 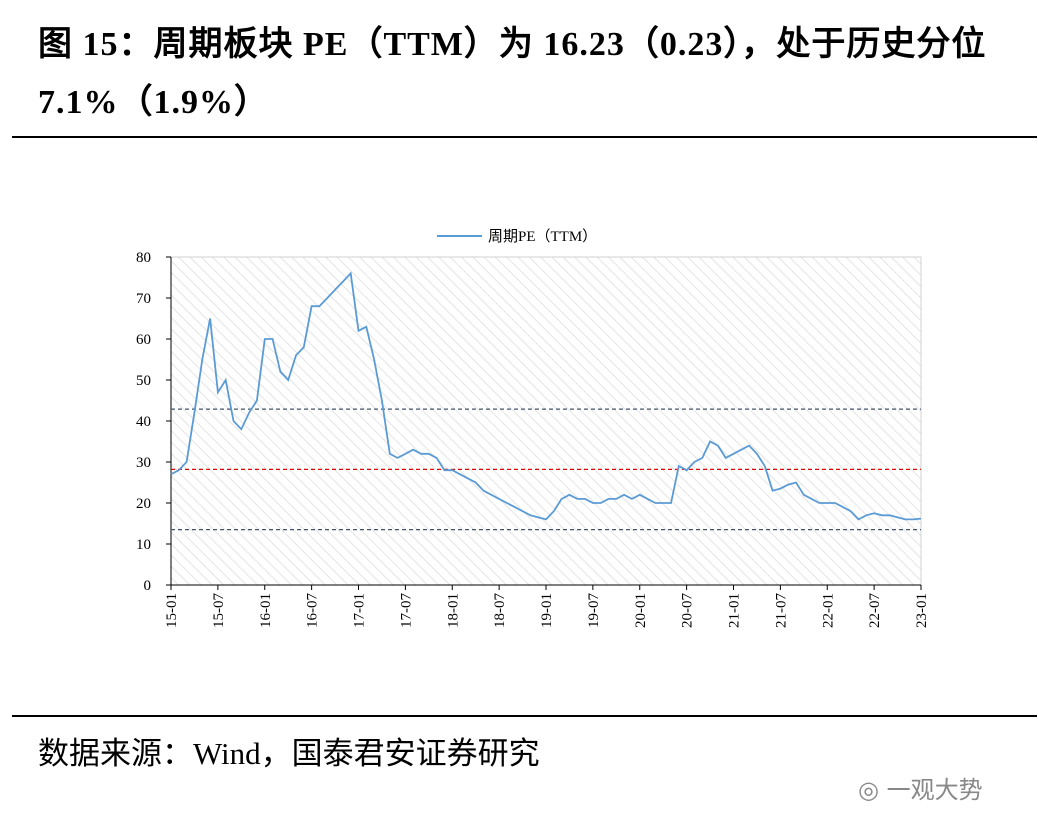 I want to click on x-tick-label: 18-01, so click(x=453, y=610).